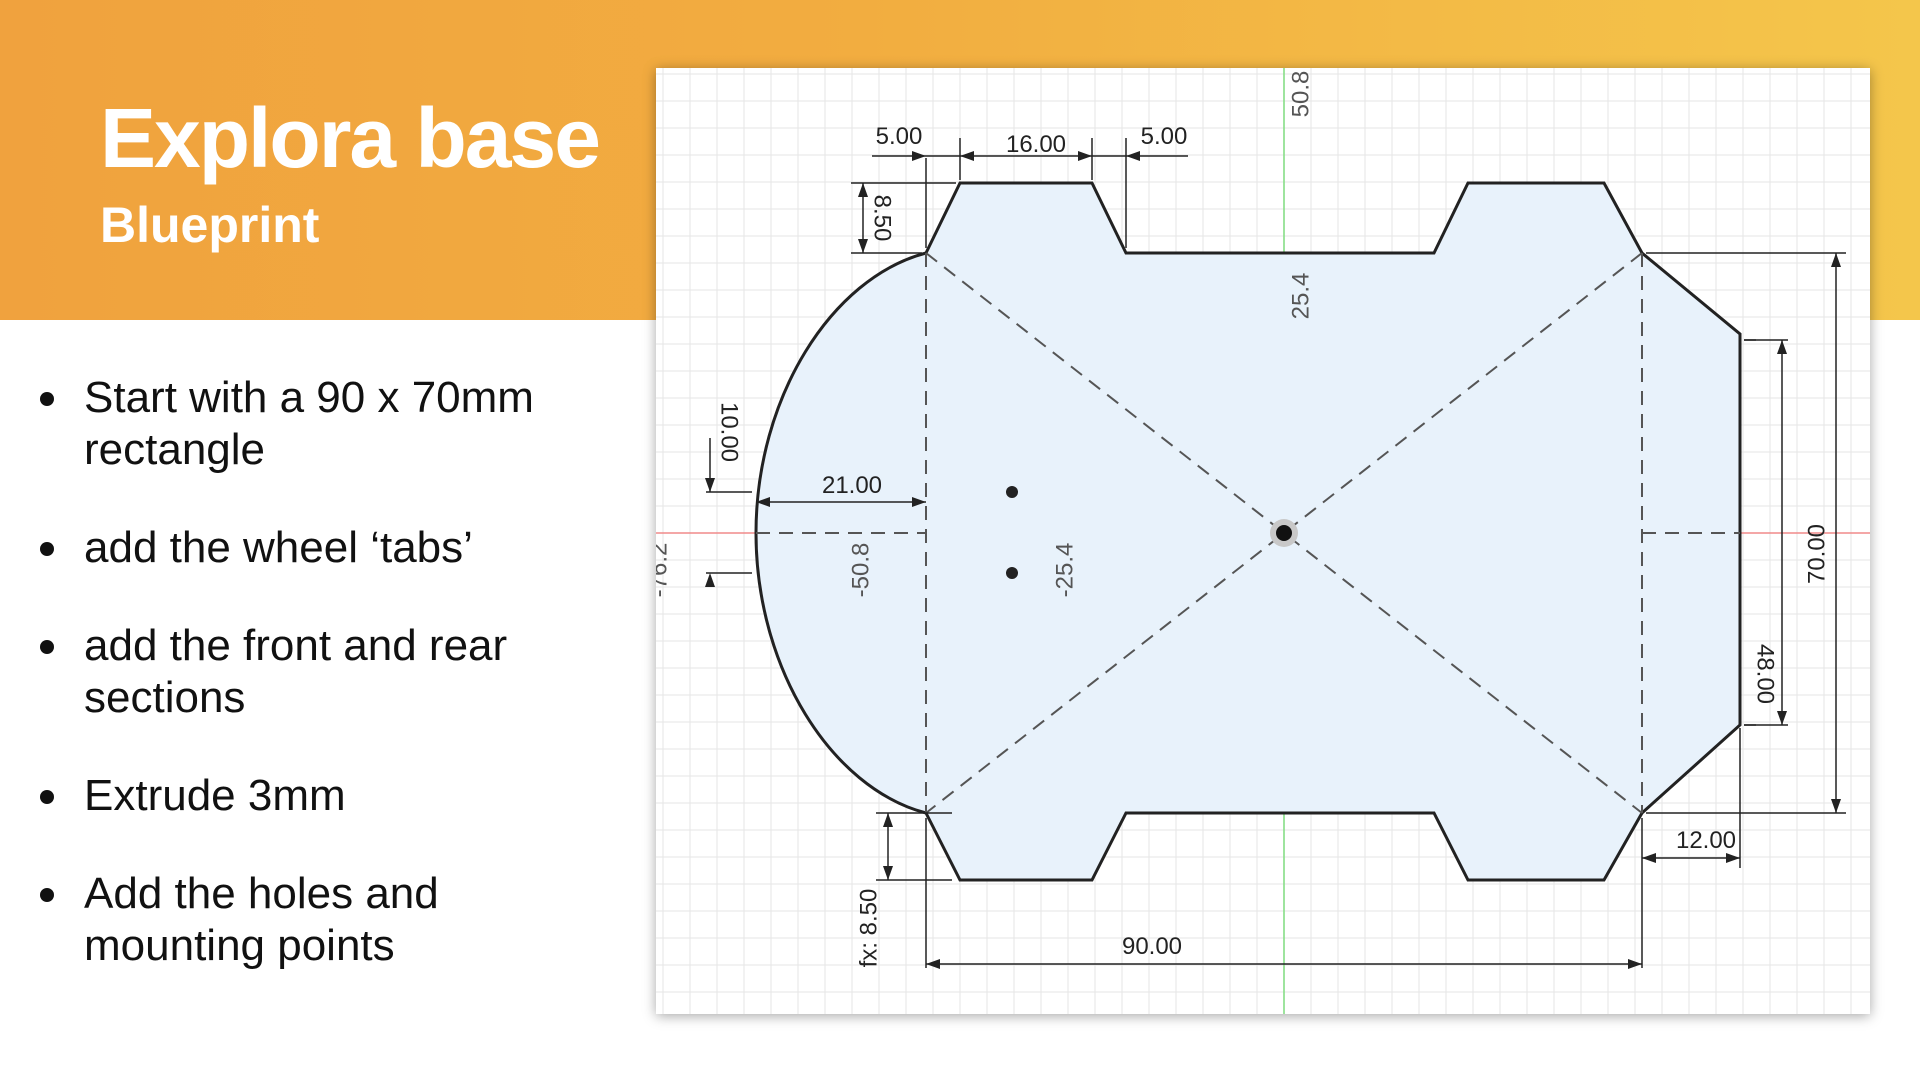 This screenshot has width=1920, height=1080. Describe the element at coordinates (664, 570) in the screenshot. I see `axis-label-left: -76.2` at that location.